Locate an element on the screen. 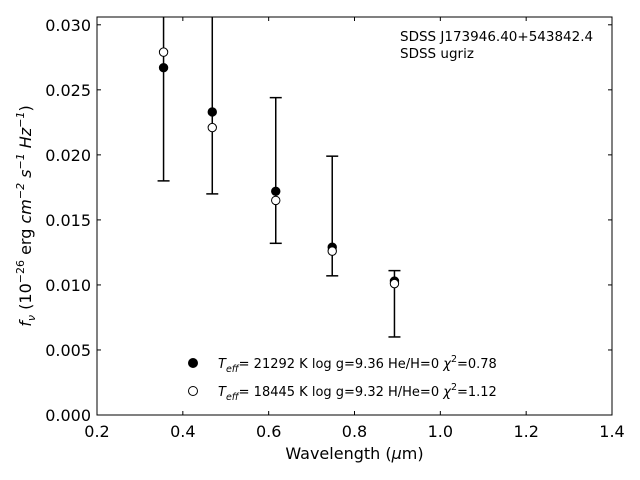 The image size is (640, 480). y-tick-label: 0.005 is located at coordinates (68, 350).